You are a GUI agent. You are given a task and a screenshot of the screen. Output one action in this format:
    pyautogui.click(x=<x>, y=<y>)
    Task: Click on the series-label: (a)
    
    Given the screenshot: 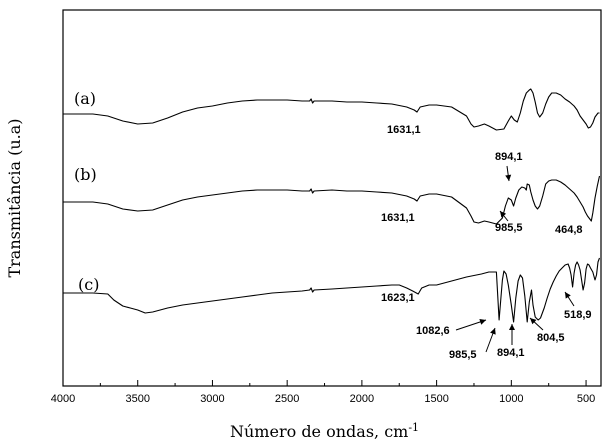 What is the action you would take?
    pyautogui.click(x=85, y=98)
    